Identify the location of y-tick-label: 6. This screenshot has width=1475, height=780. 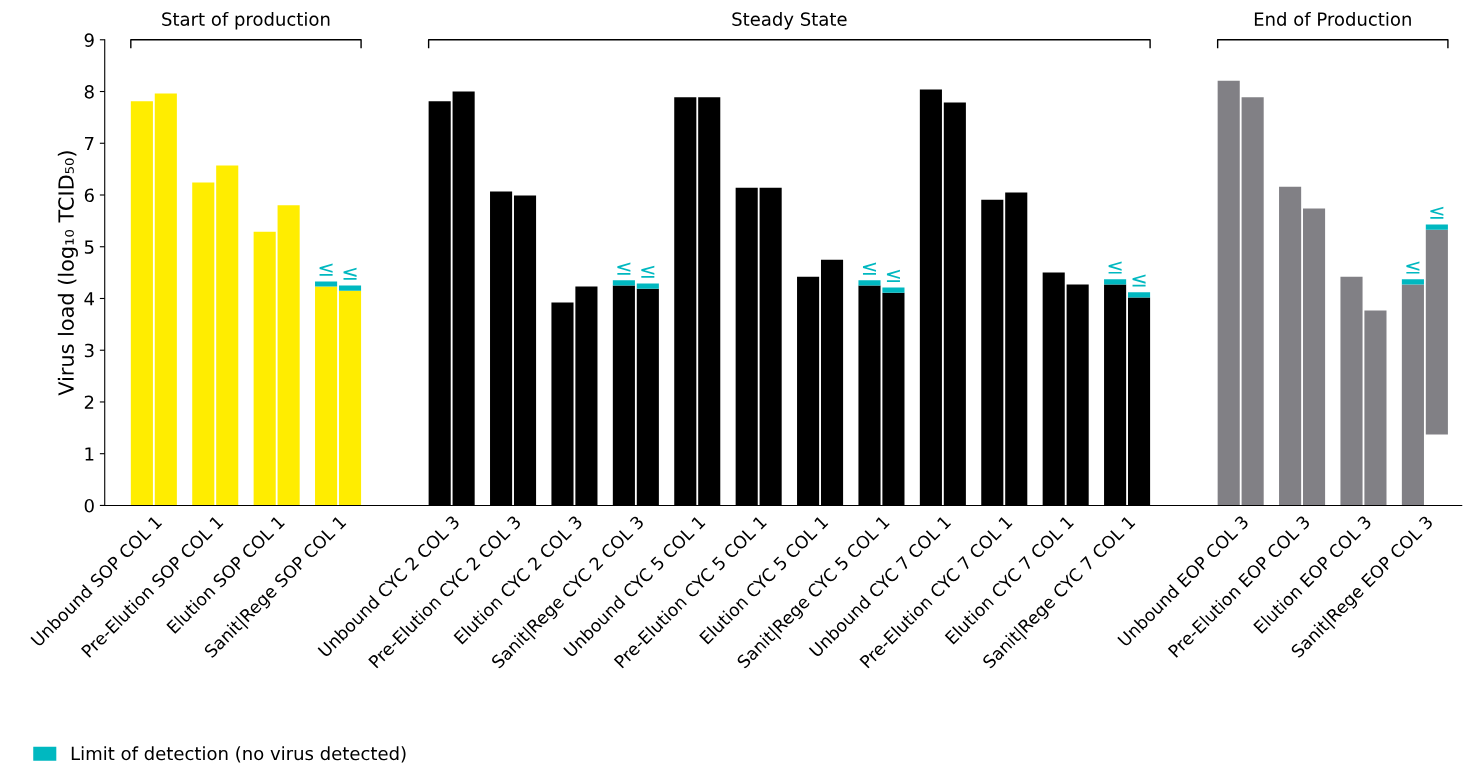
(89, 195).